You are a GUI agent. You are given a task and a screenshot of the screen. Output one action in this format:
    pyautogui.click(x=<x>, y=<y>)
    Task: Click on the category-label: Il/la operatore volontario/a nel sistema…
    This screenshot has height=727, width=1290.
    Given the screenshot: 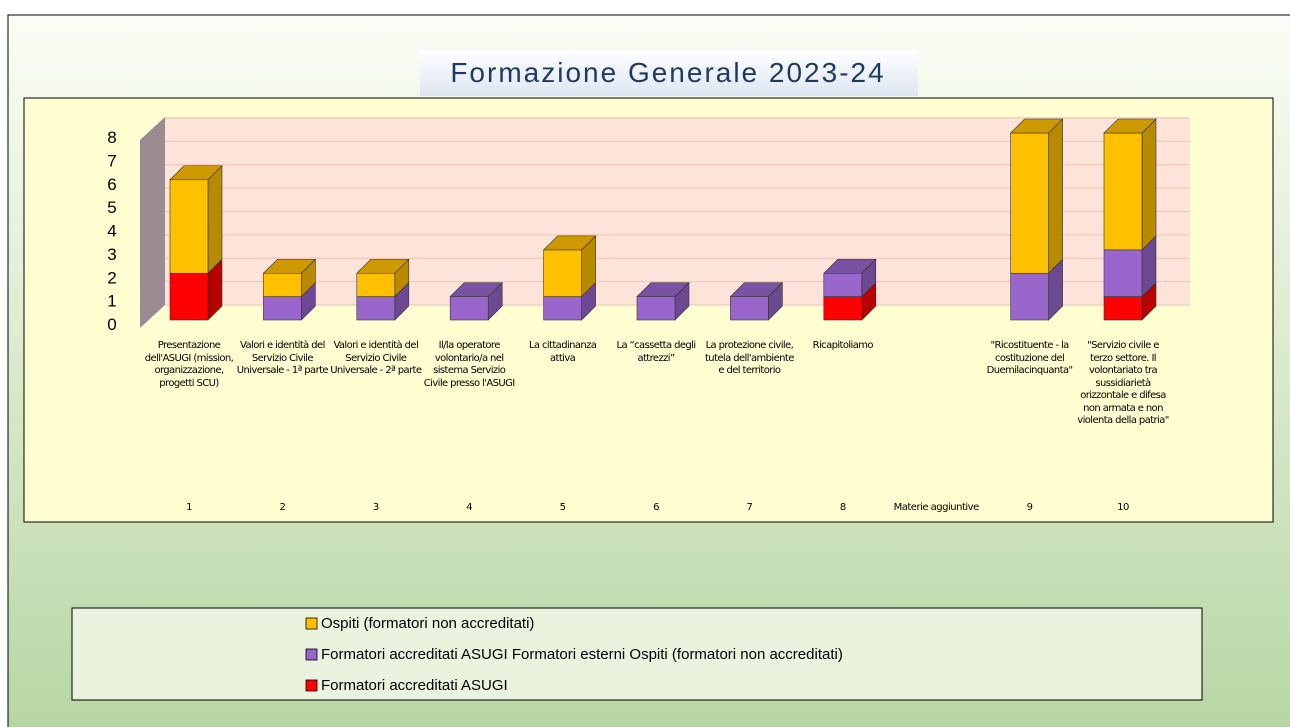 What is the action you would take?
    pyautogui.click(x=469, y=364)
    